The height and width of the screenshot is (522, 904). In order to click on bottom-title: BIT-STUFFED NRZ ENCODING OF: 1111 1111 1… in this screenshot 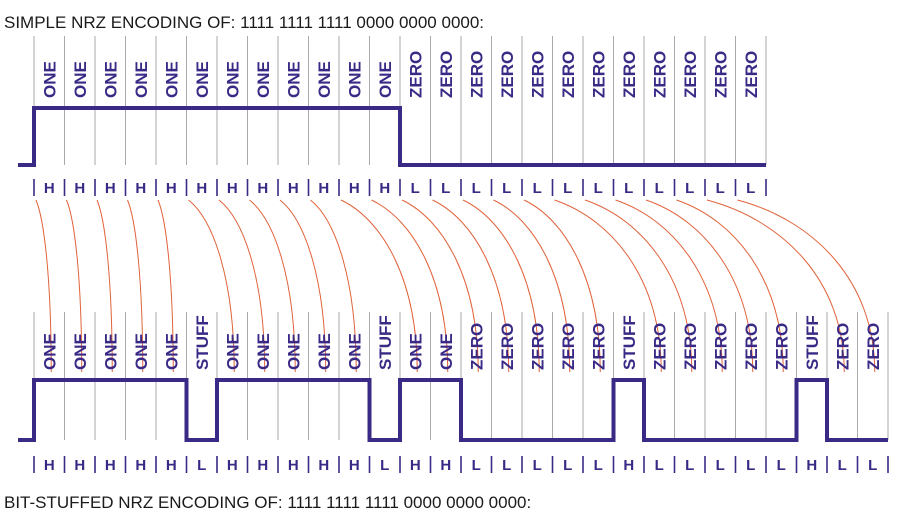, I will do `click(267, 502)`.